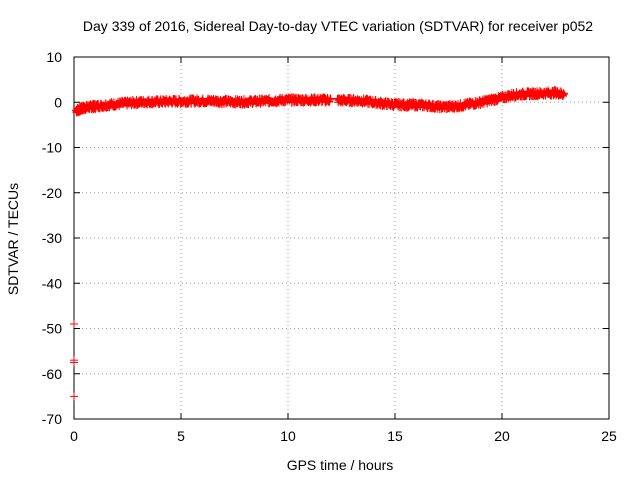 Image resolution: width=640 pixels, height=480 pixels. What do you see at coordinates (52, 238) in the screenshot?
I see `y-tick-label: -30` at bounding box center [52, 238].